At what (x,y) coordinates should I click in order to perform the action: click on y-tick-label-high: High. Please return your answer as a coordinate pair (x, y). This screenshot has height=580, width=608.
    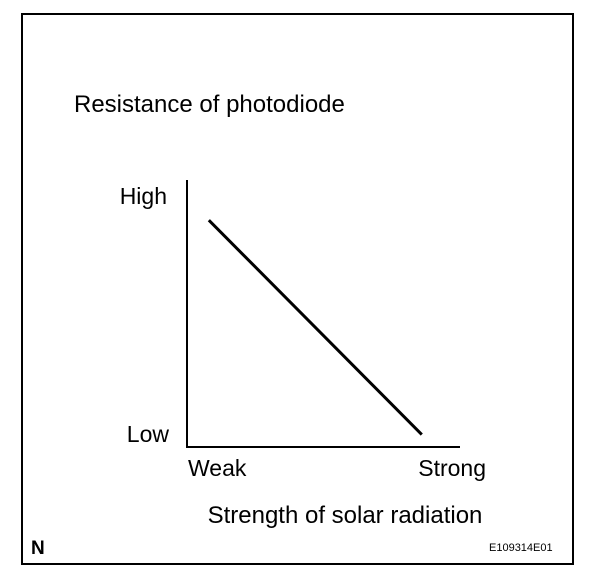
    Looking at the image, I should click on (143, 196).